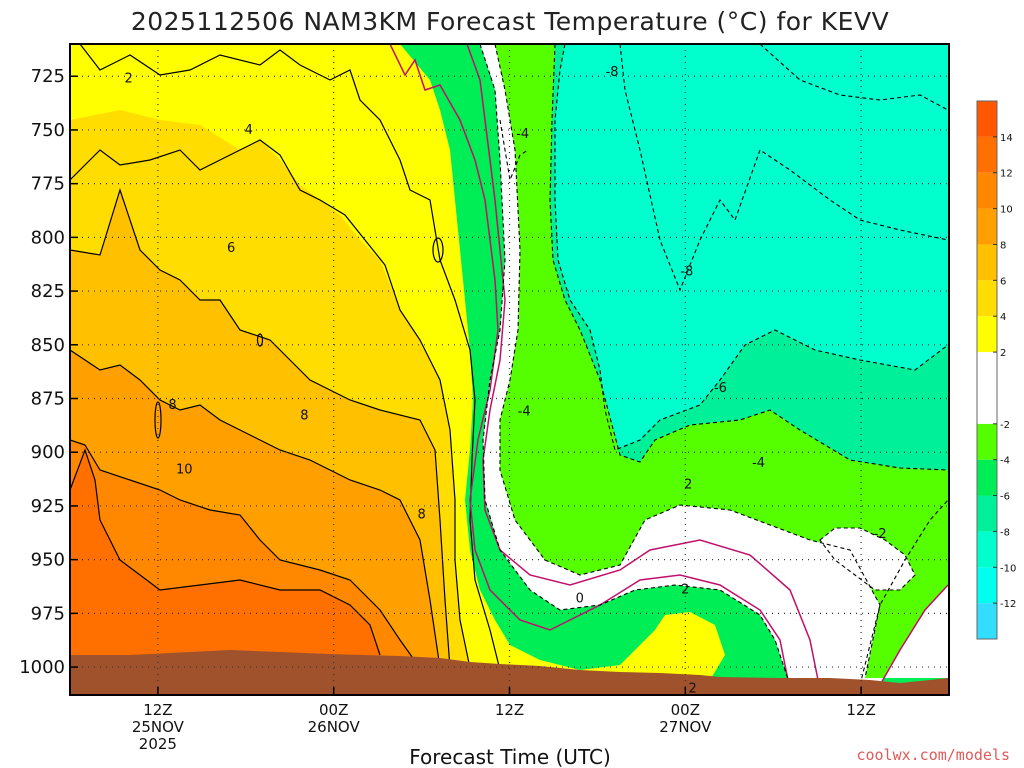  What do you see at coordinates (522, 134) in the screenshot?
I see `contour-label-11: -4` at bounding box center [522, 134].